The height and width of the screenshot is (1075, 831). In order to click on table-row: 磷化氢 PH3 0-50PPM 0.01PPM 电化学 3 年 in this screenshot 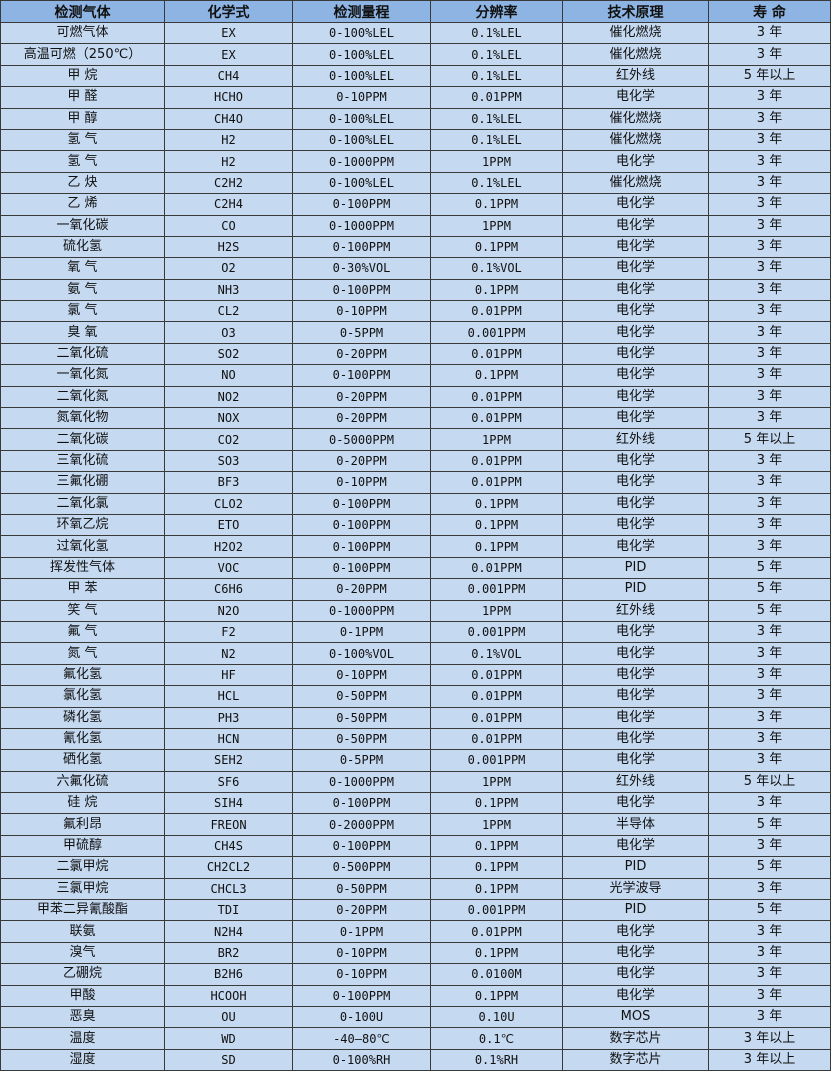, I will do `click(415, 717)`.